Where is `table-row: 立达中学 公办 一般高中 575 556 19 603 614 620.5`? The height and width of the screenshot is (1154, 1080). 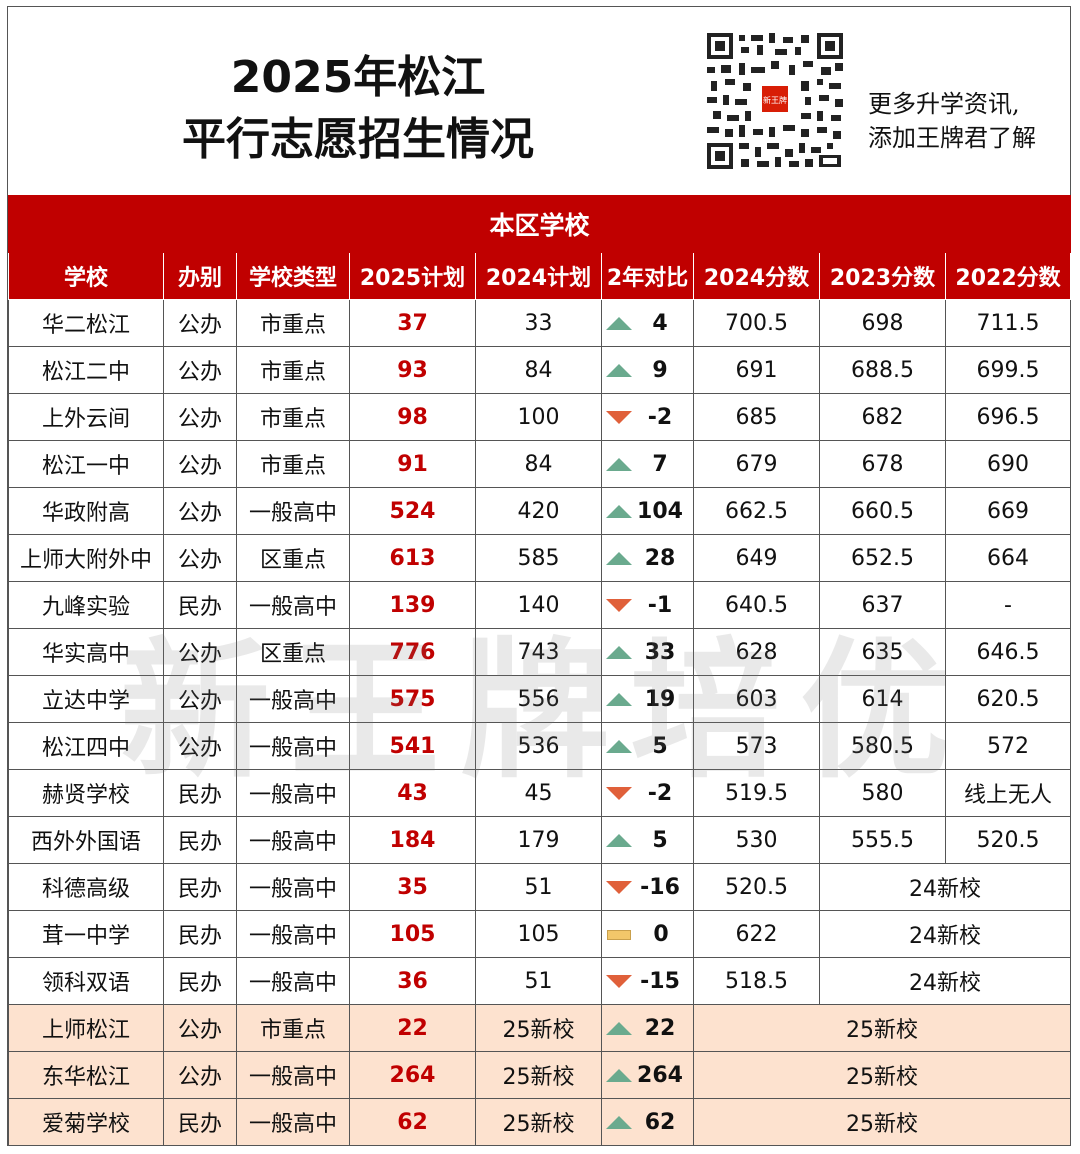
table-row: 立达中学 公办 一般高中 575 556 19 603 614 620.5 is located at coordinates (540, 699).